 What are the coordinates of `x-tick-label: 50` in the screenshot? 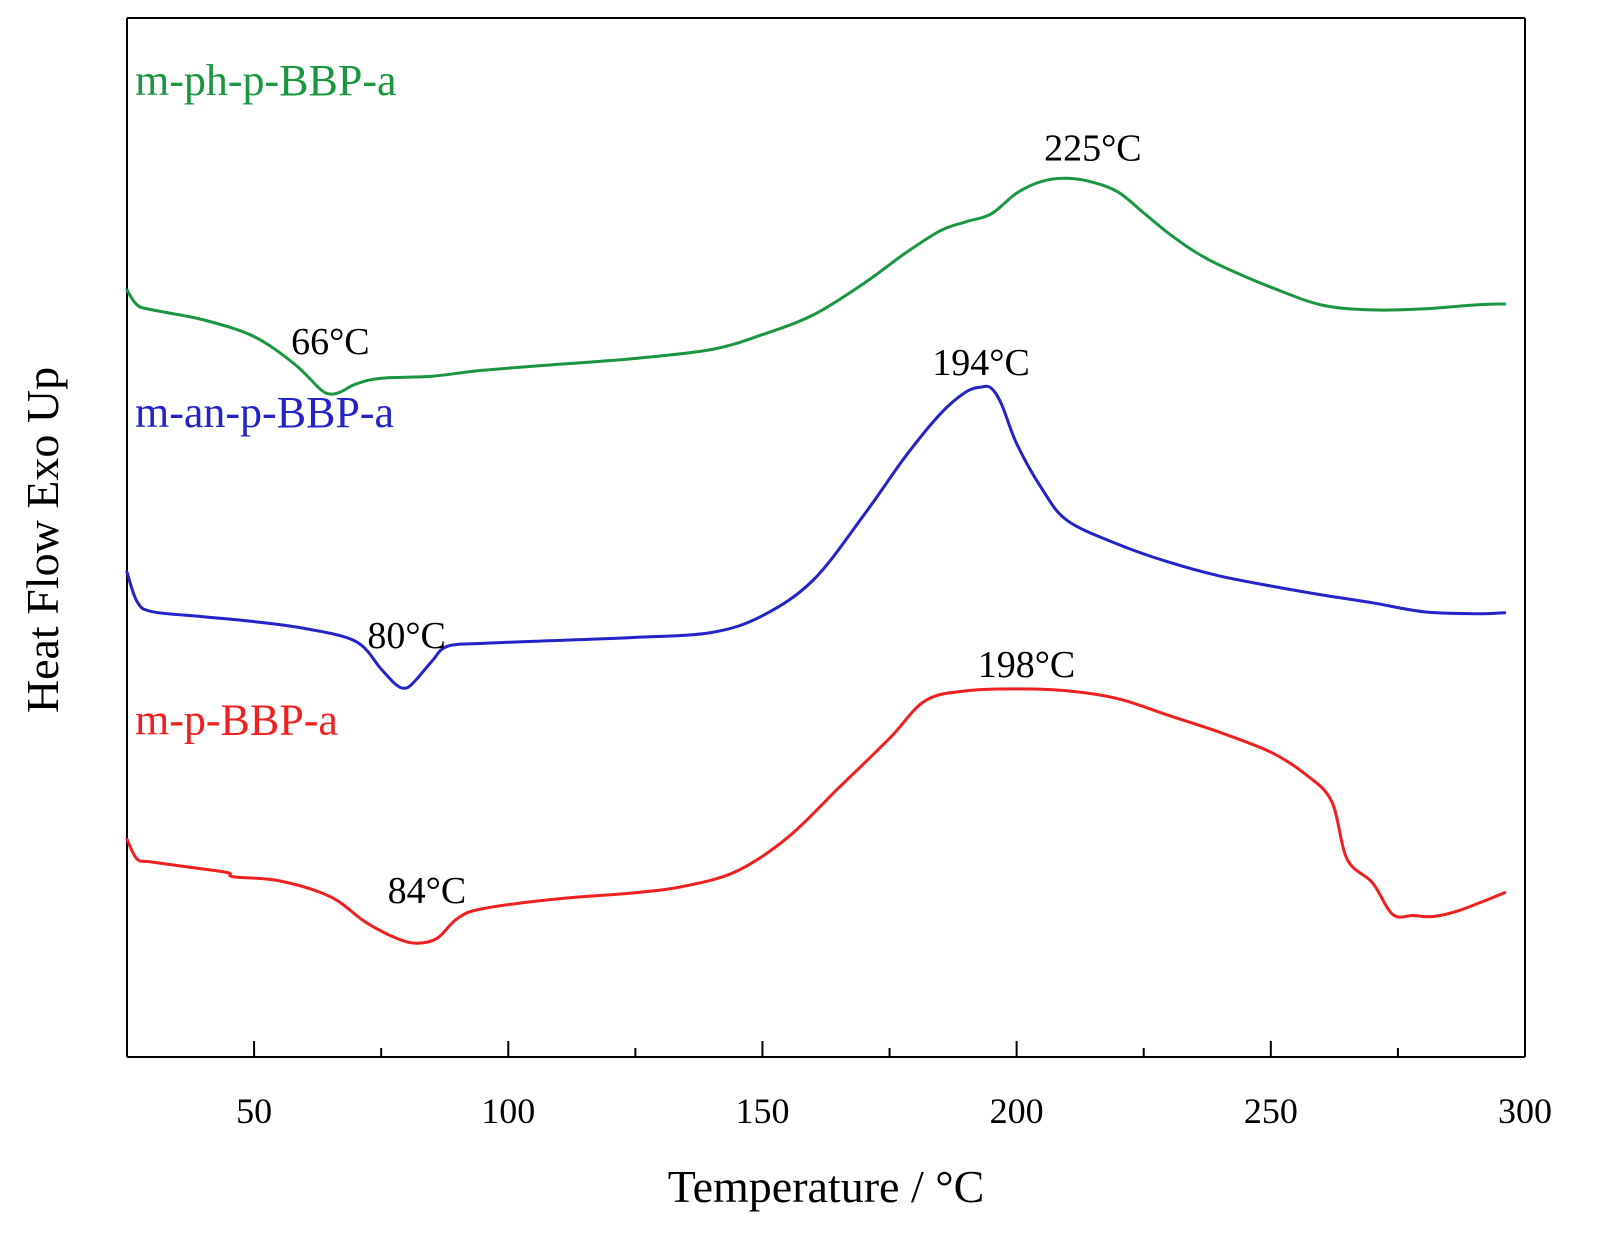 It's located at (254, 1111).